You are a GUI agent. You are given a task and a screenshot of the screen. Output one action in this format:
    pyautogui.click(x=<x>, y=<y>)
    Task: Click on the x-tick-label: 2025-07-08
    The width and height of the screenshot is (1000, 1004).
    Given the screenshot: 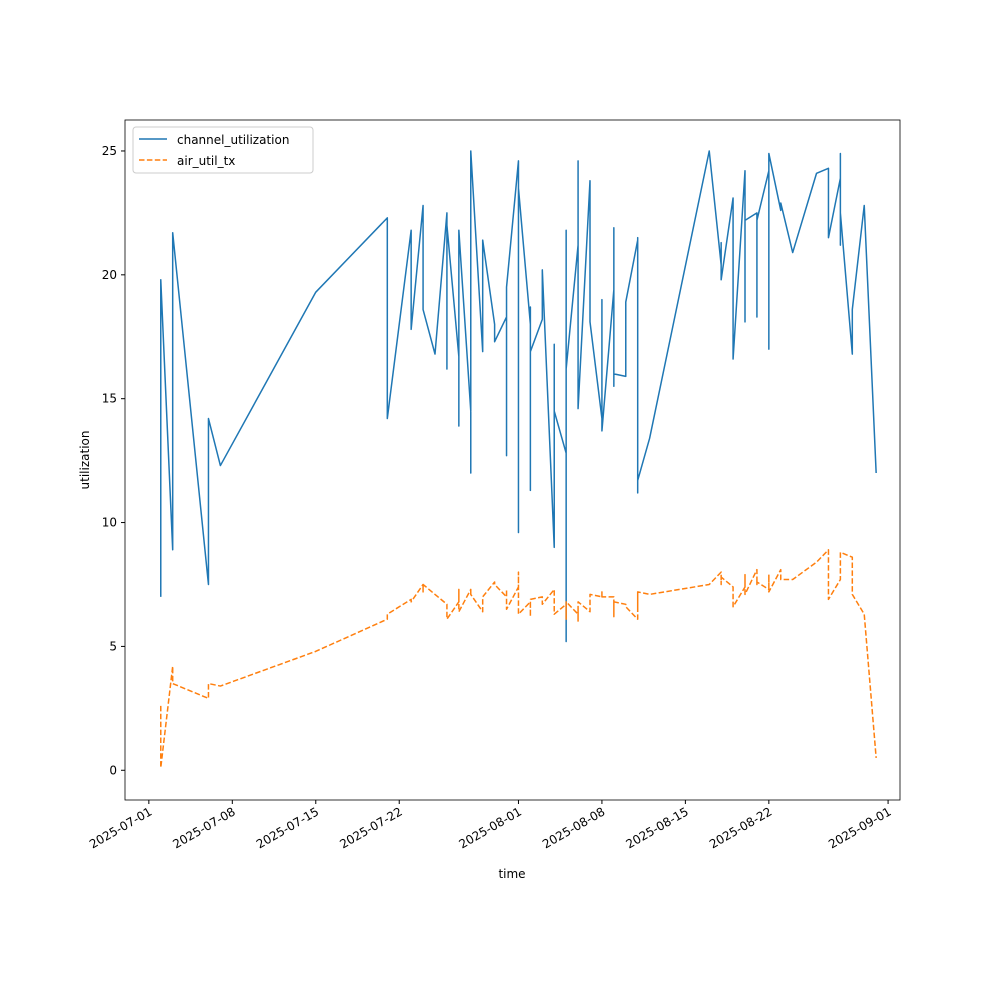 What is the action you would take?
    pyautogui.click(x=203, y=827)
    